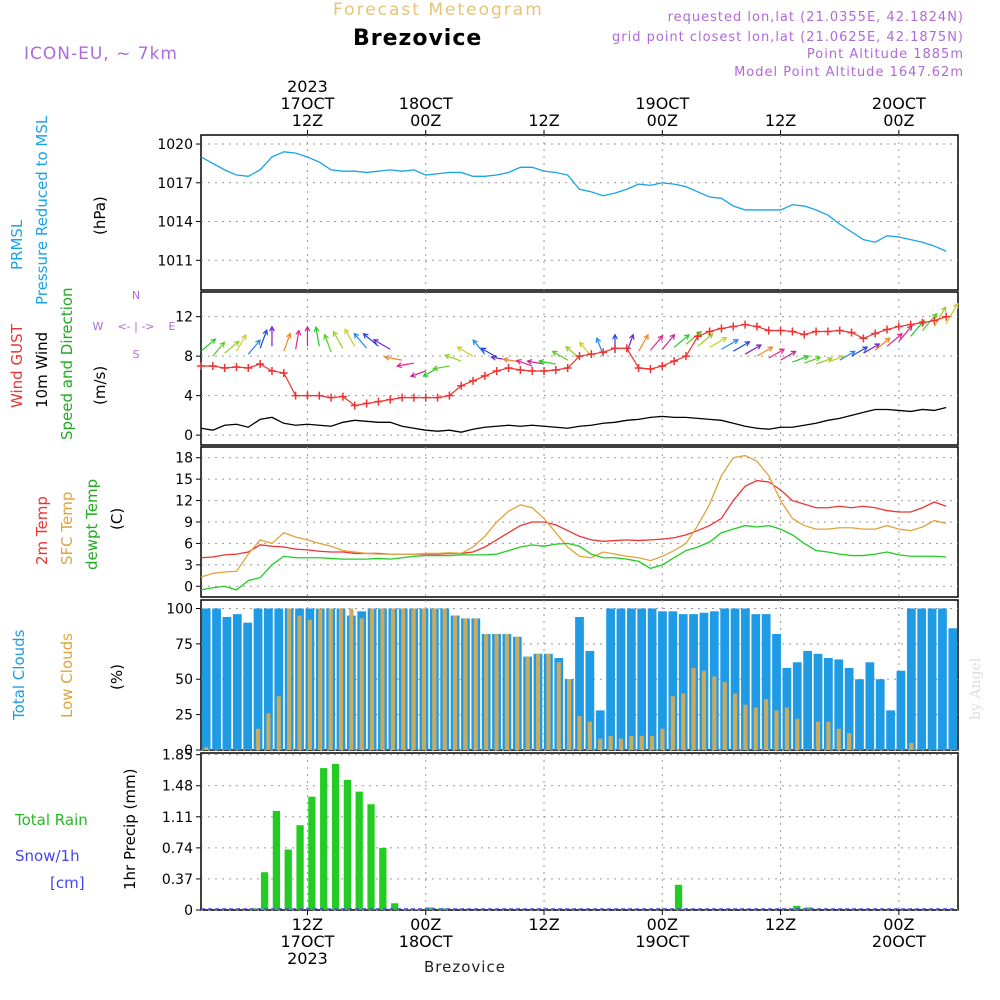 This screenshot has height=1000, width=1000. I want to click on wind-ytick-label: 8, so click(188, 357).